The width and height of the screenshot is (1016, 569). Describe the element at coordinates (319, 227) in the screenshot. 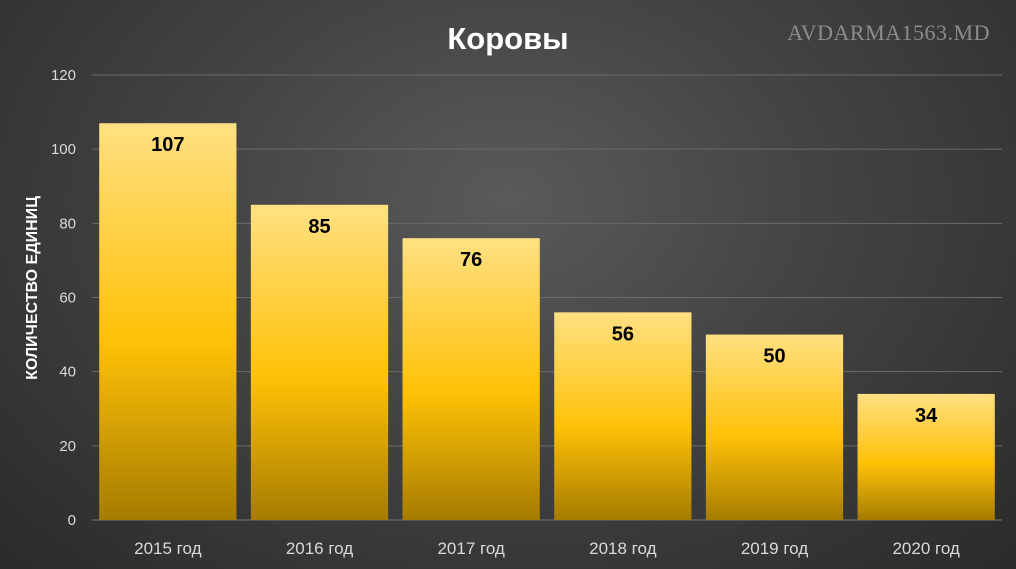

I see `data-label: 85` at that location.